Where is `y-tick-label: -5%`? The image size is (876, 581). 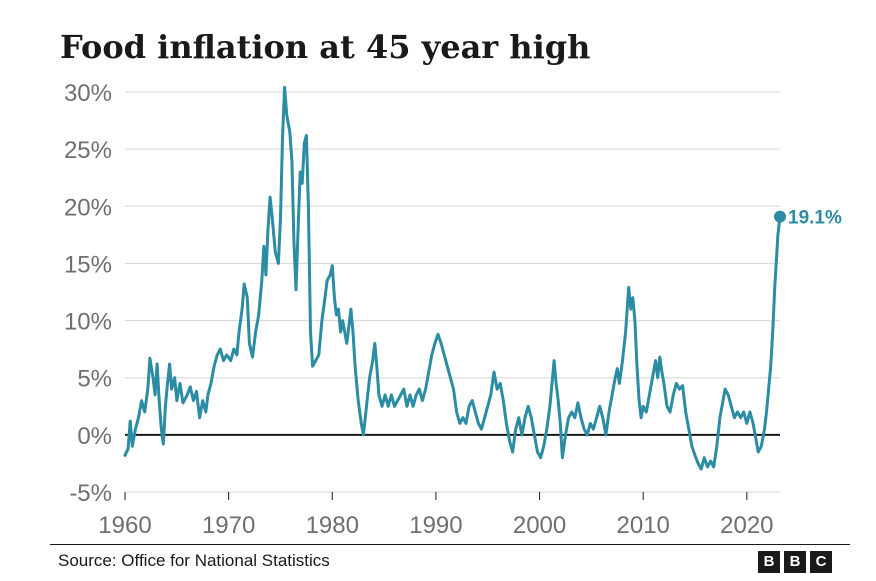
y-tick-label: -5% is located at coordinates (90, 493).